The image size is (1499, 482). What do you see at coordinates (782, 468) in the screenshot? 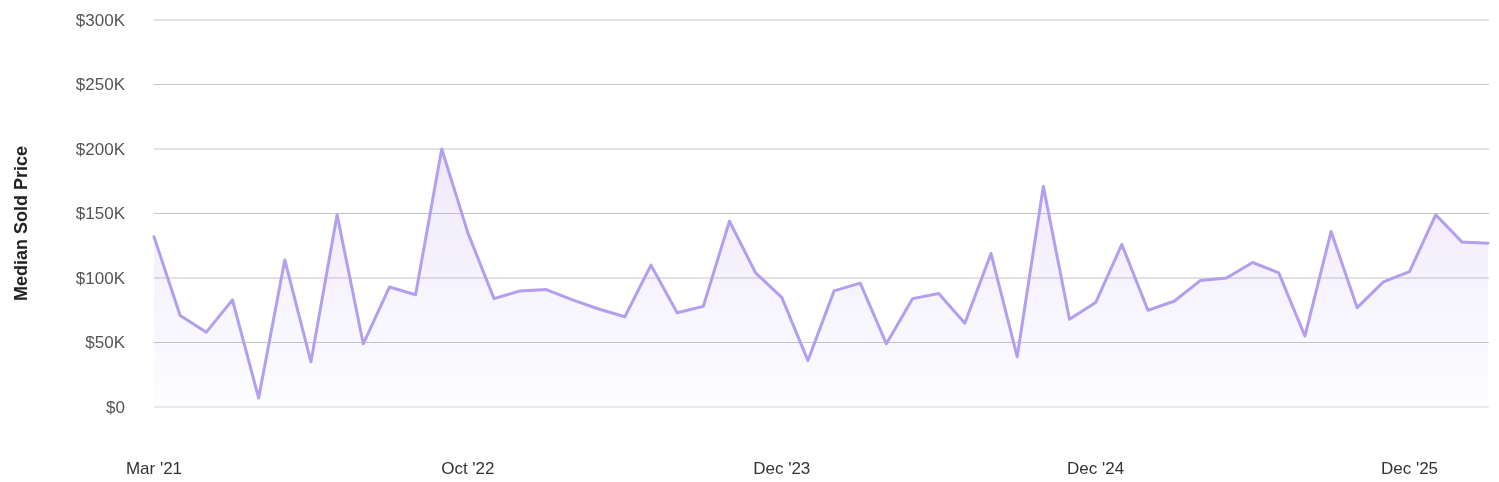
I see `x-tick-label: Dec '23` at bounding box center [782, 468].